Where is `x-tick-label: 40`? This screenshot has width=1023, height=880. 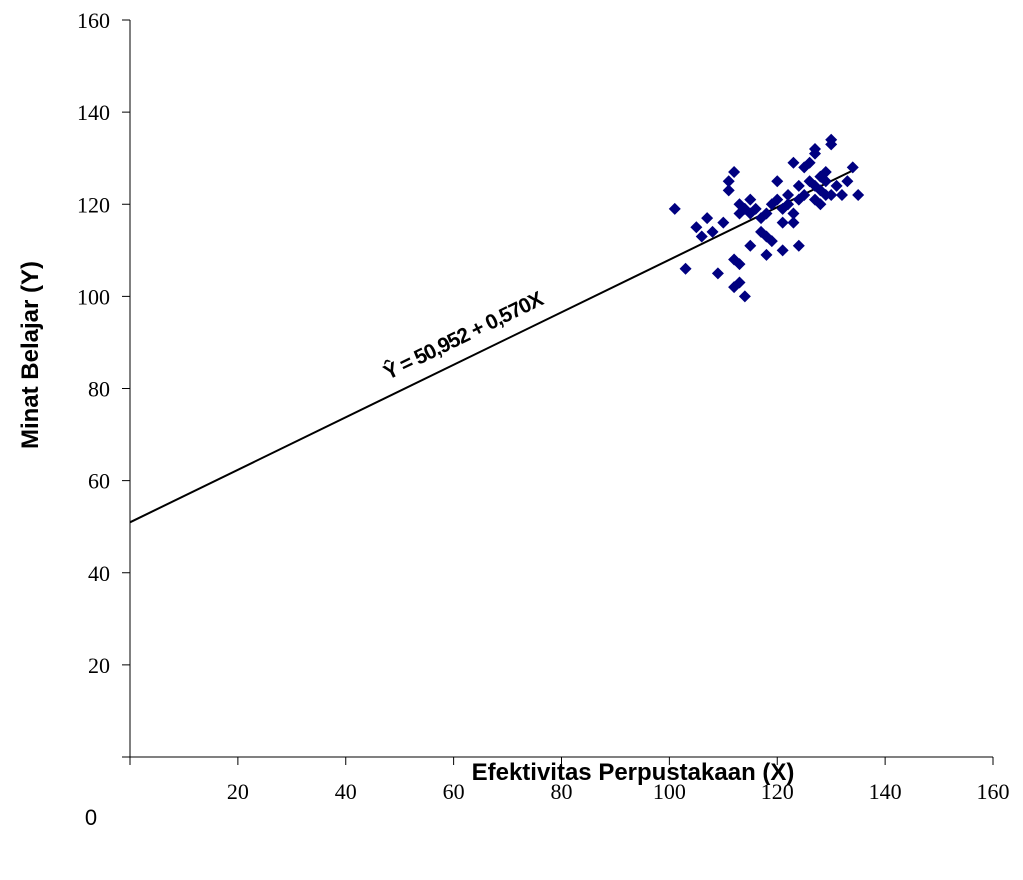
x-tick-label: 40 is located at coordinates (346, 791).